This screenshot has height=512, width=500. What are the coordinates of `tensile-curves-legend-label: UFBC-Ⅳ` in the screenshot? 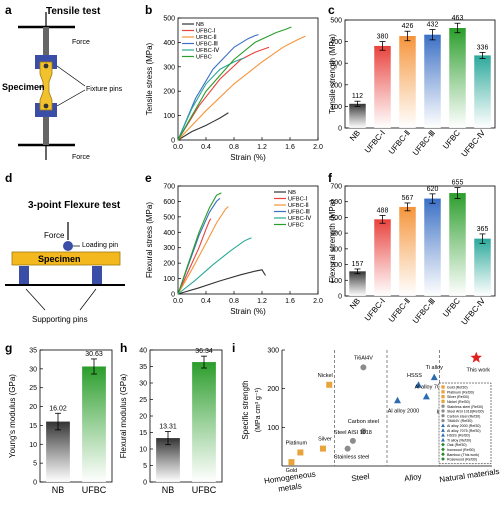 It's located at (208, 51).